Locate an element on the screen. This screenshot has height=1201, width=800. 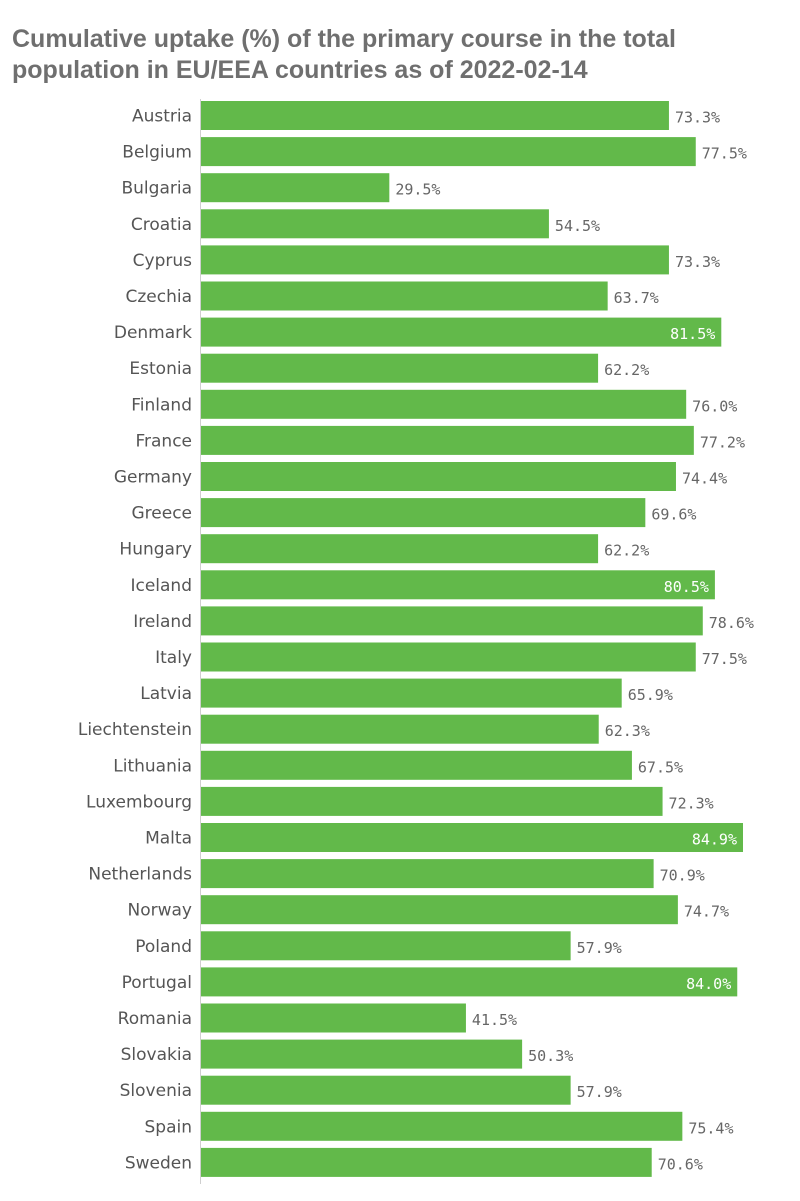
category-label: Ireland is located at coordinates (162, 622).